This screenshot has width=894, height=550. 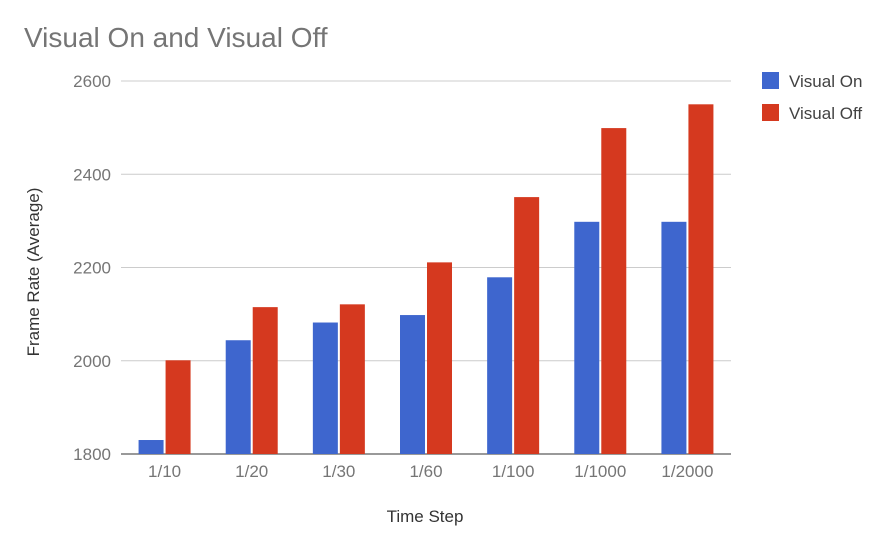 I want to click on y-axis-title: Frame Rate (Average), so click(x=33, y=272).